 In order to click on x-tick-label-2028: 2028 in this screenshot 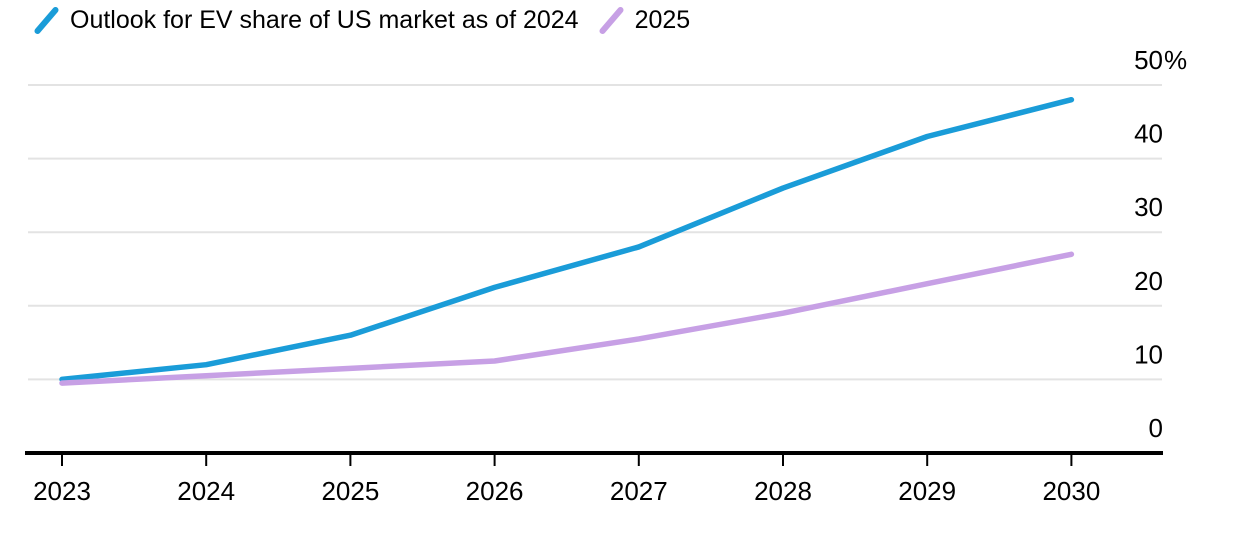, I will do `click(783, 491)`.